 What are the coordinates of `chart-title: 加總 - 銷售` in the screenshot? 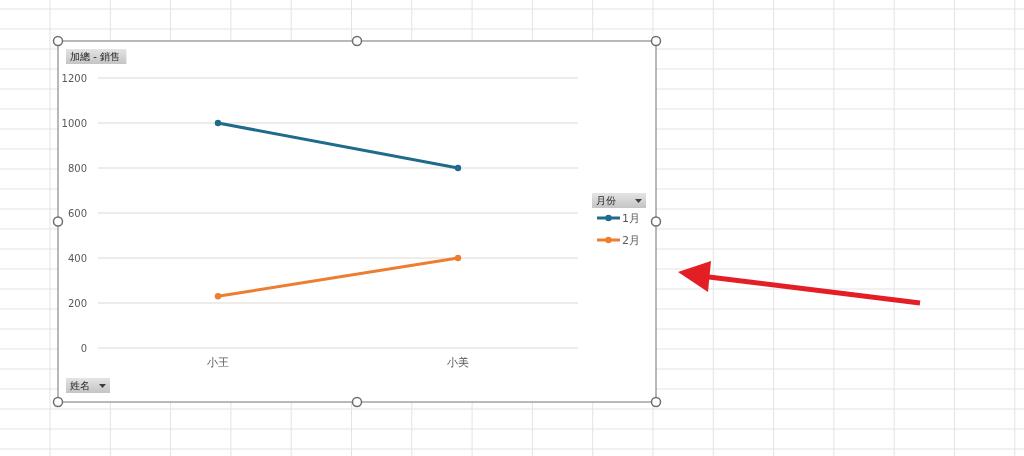 It's located at (95, 56).